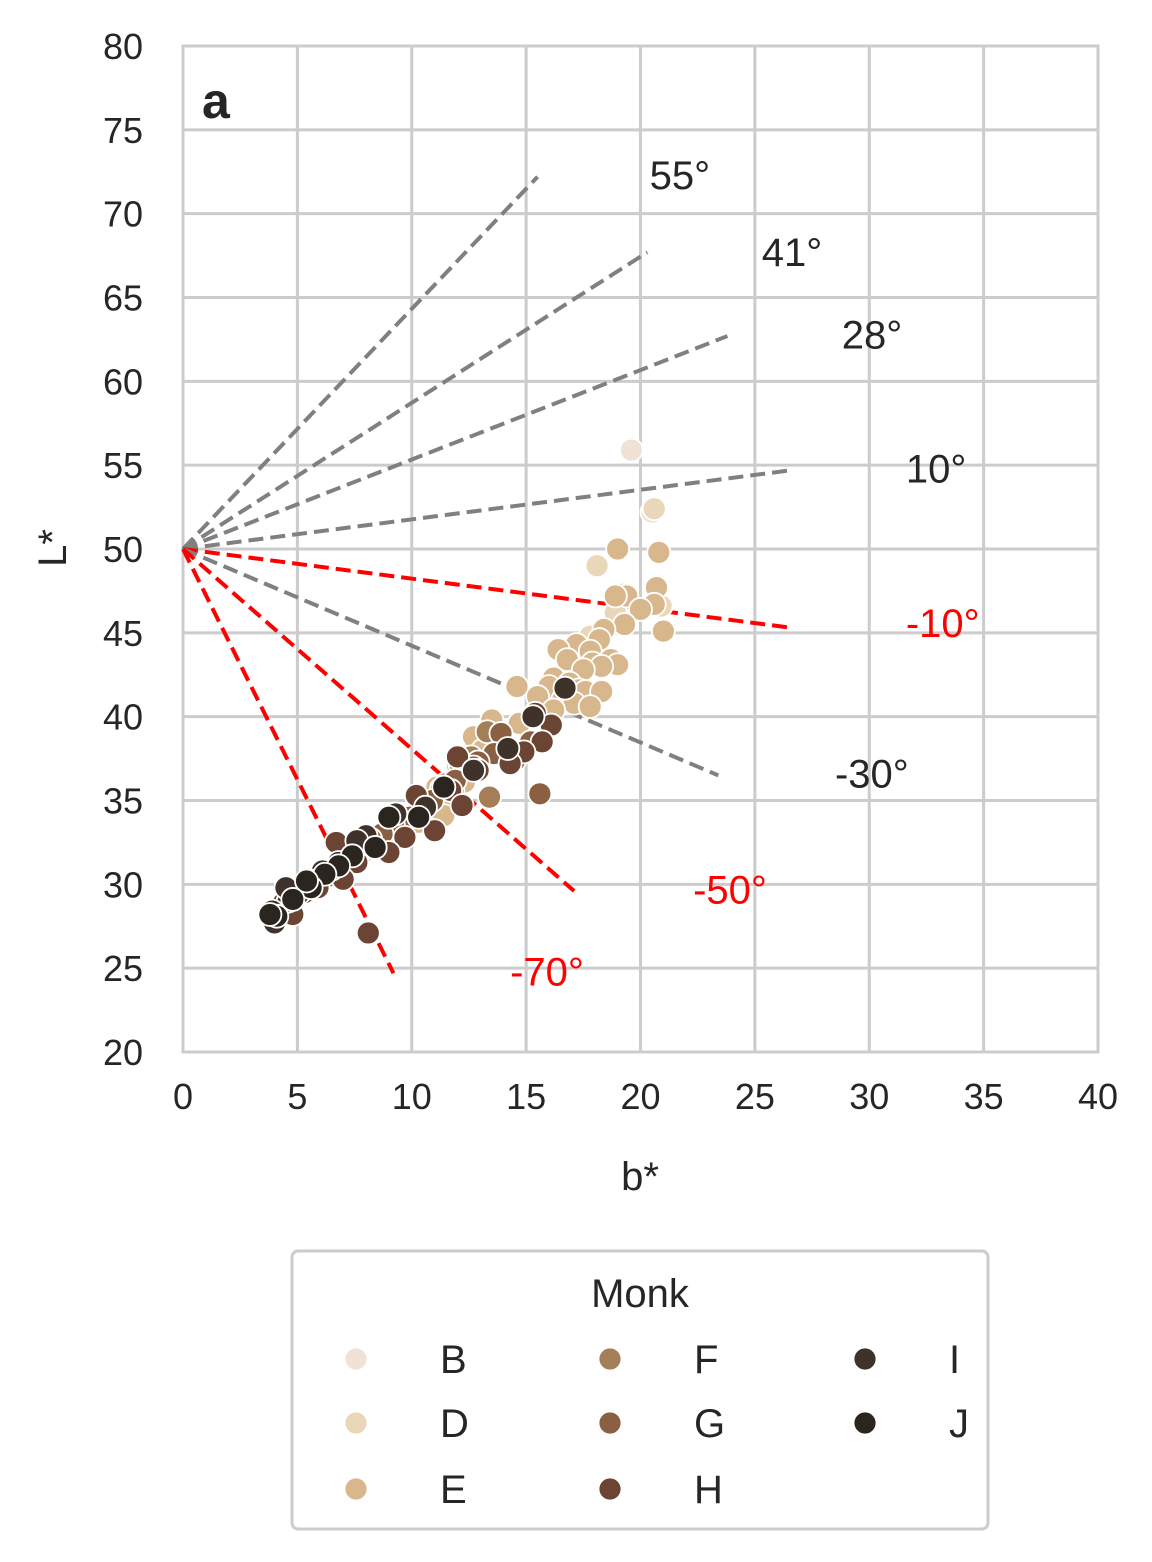 This screenshot has height=1562, width=1152. What do you see at coordinates (656, 1425) in the screenshot?
I see `legend-items: BDE FGH IJ` at bounding box center [656, 1425].